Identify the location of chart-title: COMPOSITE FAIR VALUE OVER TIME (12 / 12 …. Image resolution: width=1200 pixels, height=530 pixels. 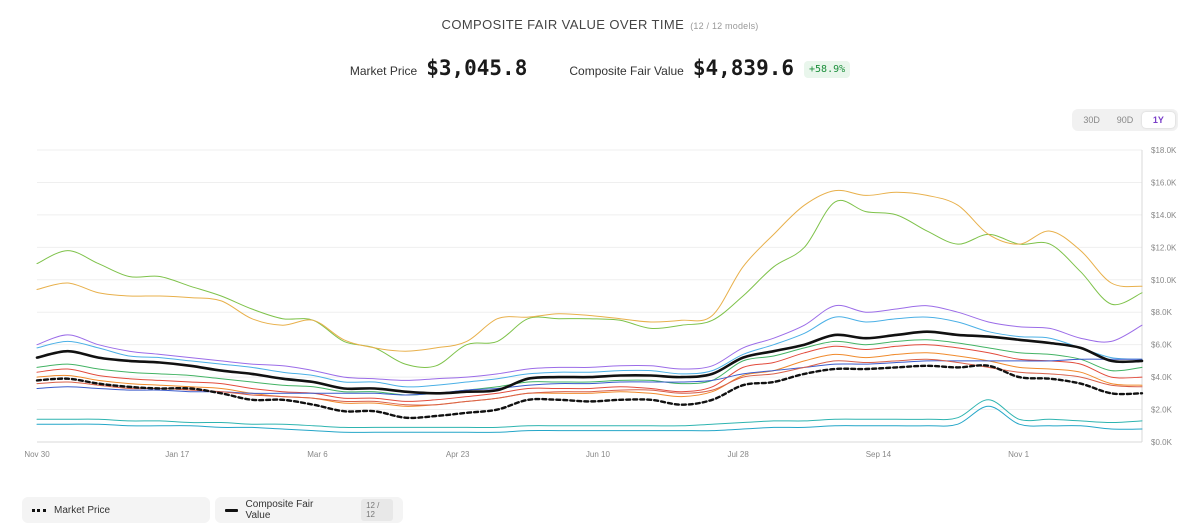
(600, 24).